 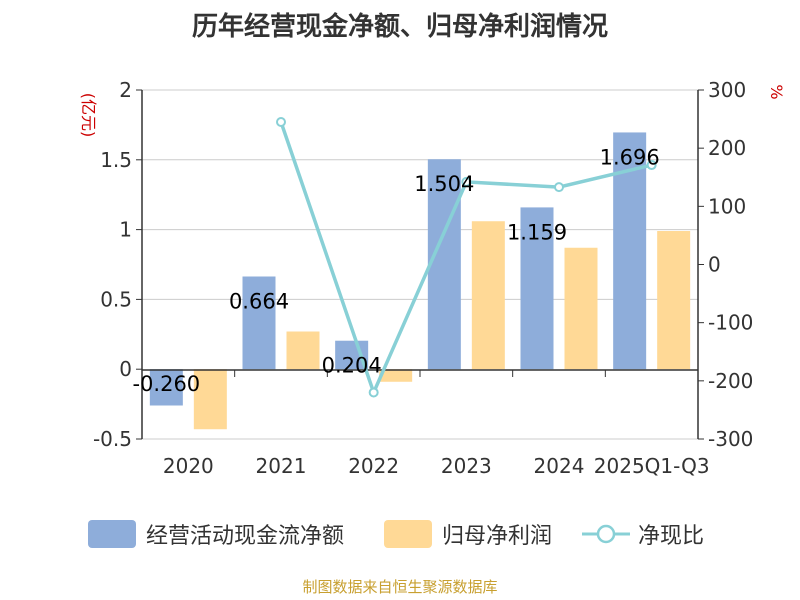 What do you see at coordinates (281, 466) in the screenshot?
I see `x-tick-label: 2021` at bounding box center [281, 466].